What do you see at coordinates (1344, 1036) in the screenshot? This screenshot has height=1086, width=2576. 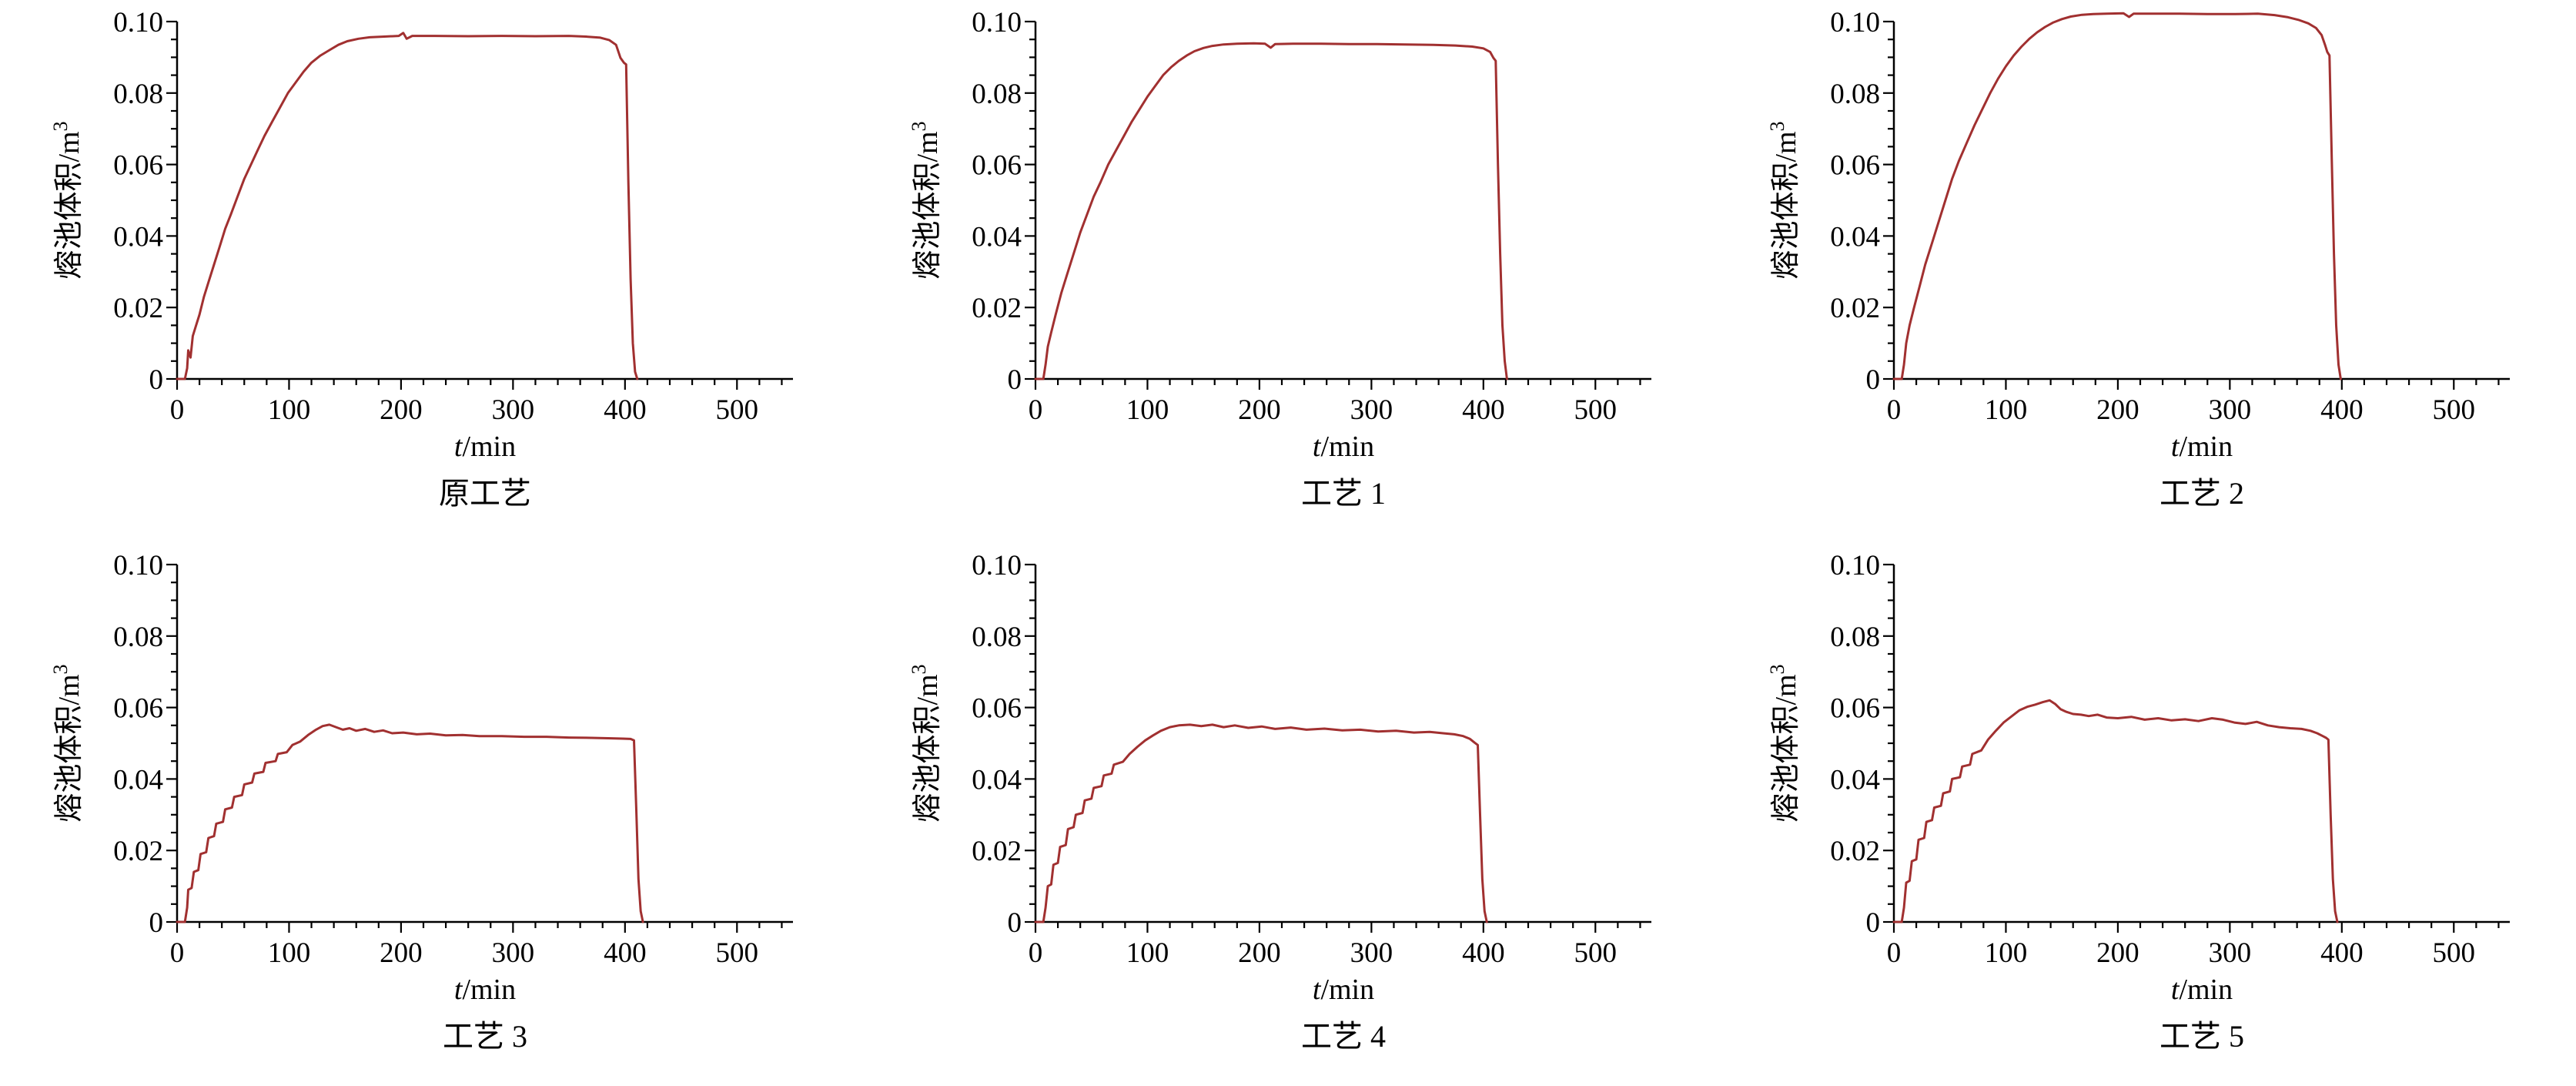 I see `chart-caption: 工艺 4` at bounding box center [1344, 1036].